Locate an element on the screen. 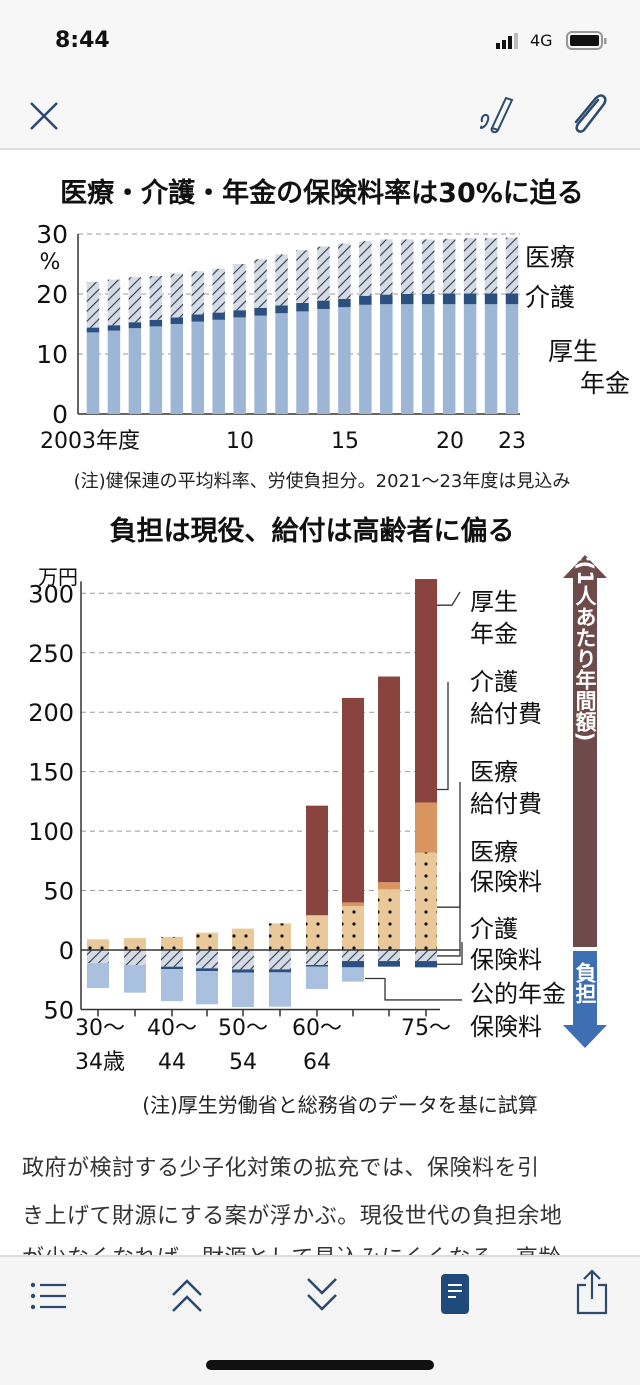 This screenshot has width=640, height=1385. status-time: 8:44 is located at coordinates (82, 40).